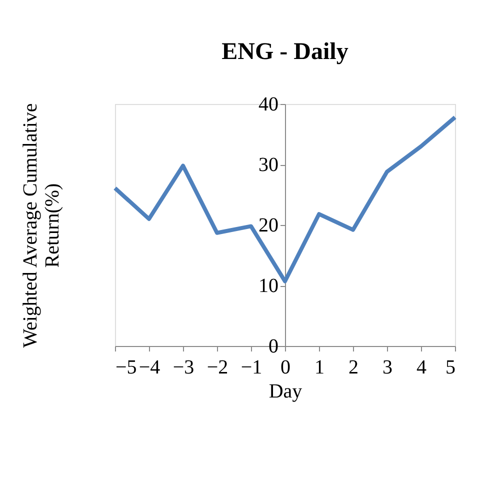 This screenshot has height=495, width=493. I want to click on x-tick-label: −5, so click(126, 367).